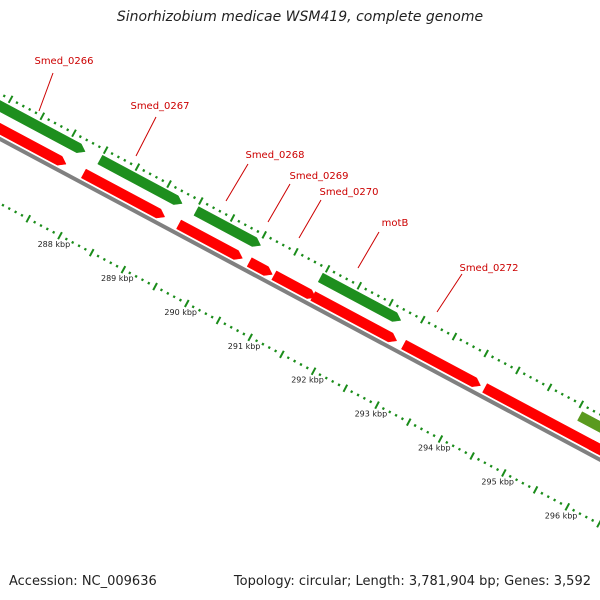 Image resolution: width=600 pixels, height=600 pixels. What do you see at coordinates (371, 414) in the screenshot?
I see `scale-label: 293 kbp` at bounding box center [371, 414].